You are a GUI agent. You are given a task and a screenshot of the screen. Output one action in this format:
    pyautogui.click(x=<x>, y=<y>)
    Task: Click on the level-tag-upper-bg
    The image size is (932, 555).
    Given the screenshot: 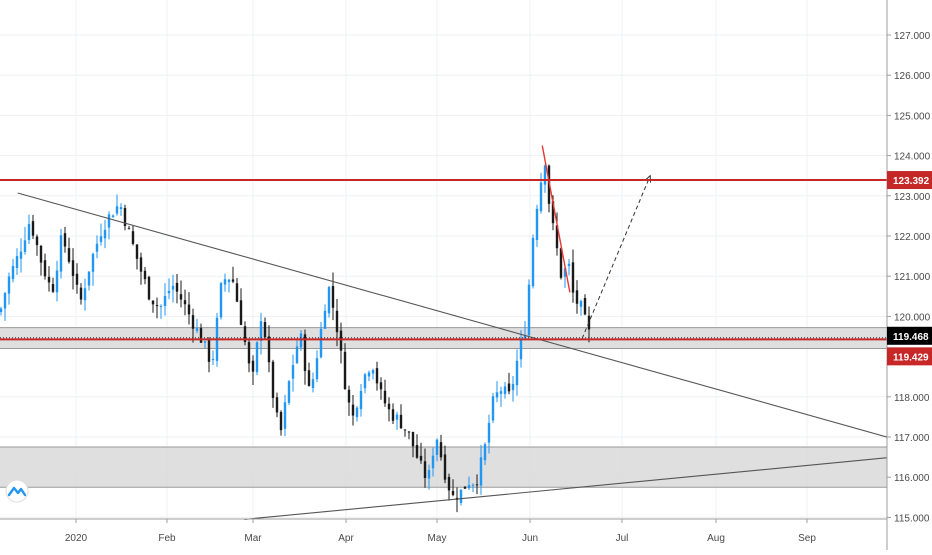 What is the action you would take?
    pyautogui.click(x=909, y=180)
    